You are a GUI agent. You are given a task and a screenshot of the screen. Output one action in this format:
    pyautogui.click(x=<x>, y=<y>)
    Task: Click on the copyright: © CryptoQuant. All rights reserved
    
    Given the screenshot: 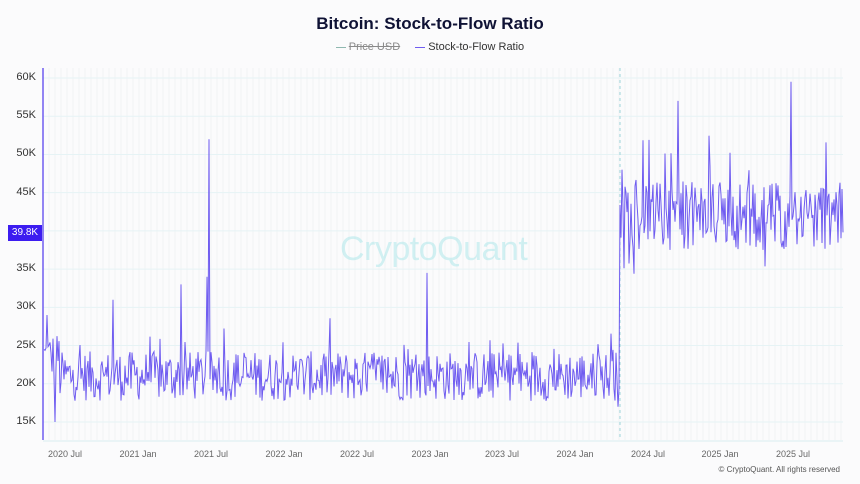 What is the action you would take?
    pyautogui.click(x=779, y=469)
    